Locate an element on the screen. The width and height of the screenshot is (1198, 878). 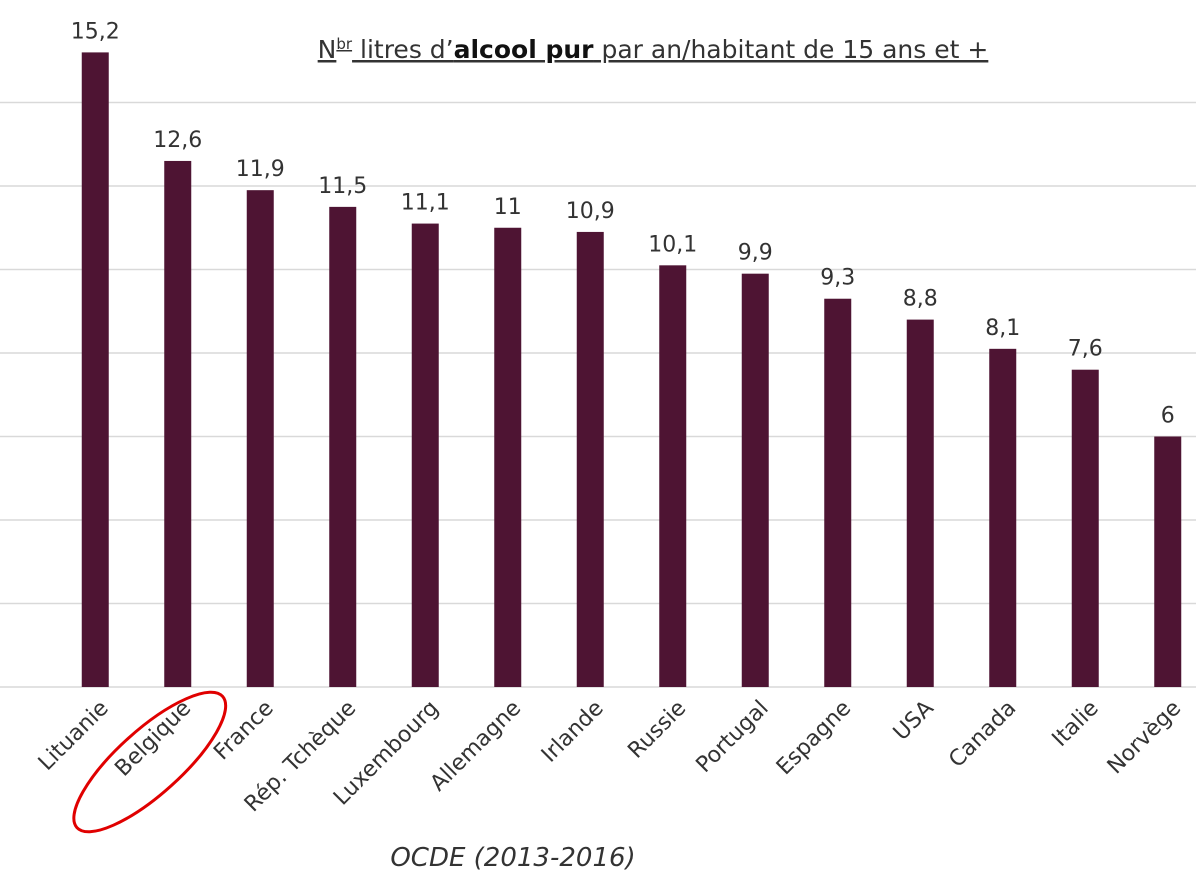
value-label: 9,9 is located at coordinates (755, 253).